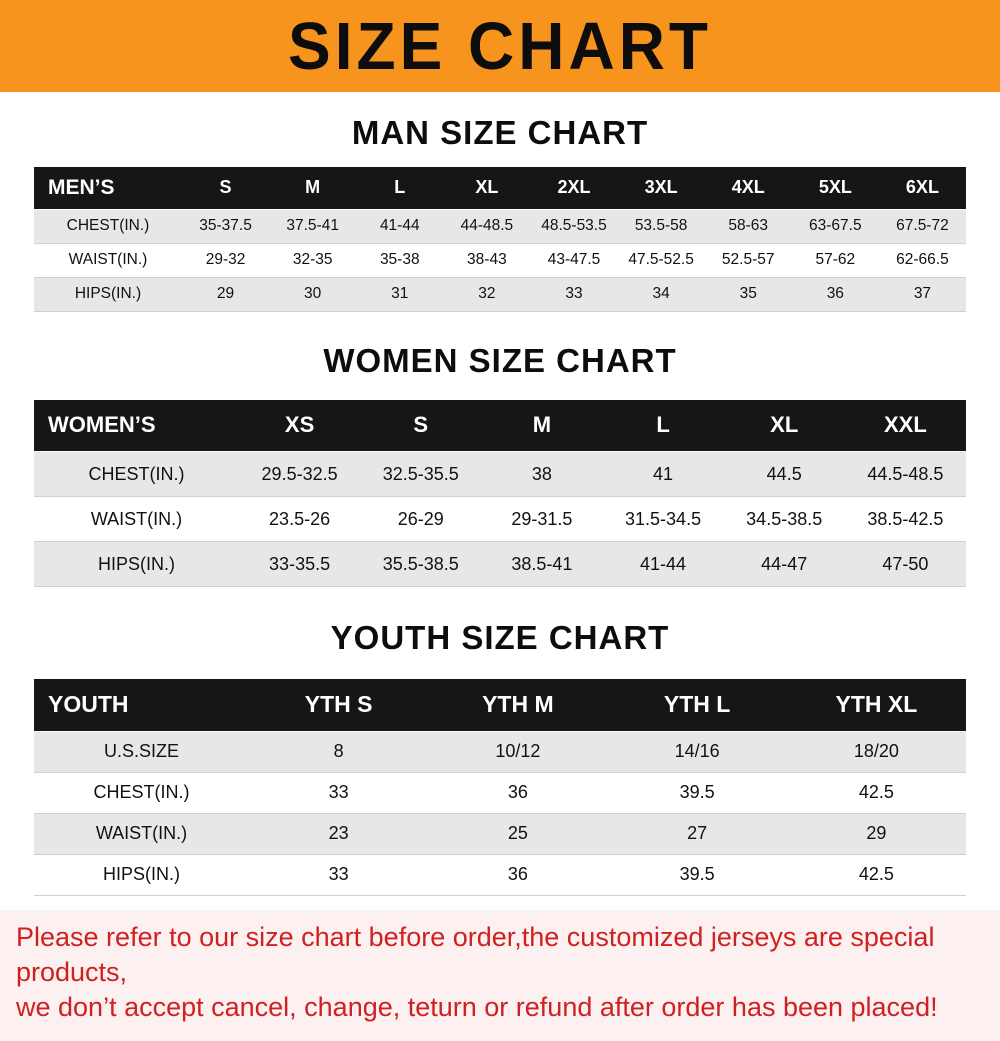  Describe the element at coordinates (922, 188) in the screenshot. I see `size-header-cell: 6XL` at that location.